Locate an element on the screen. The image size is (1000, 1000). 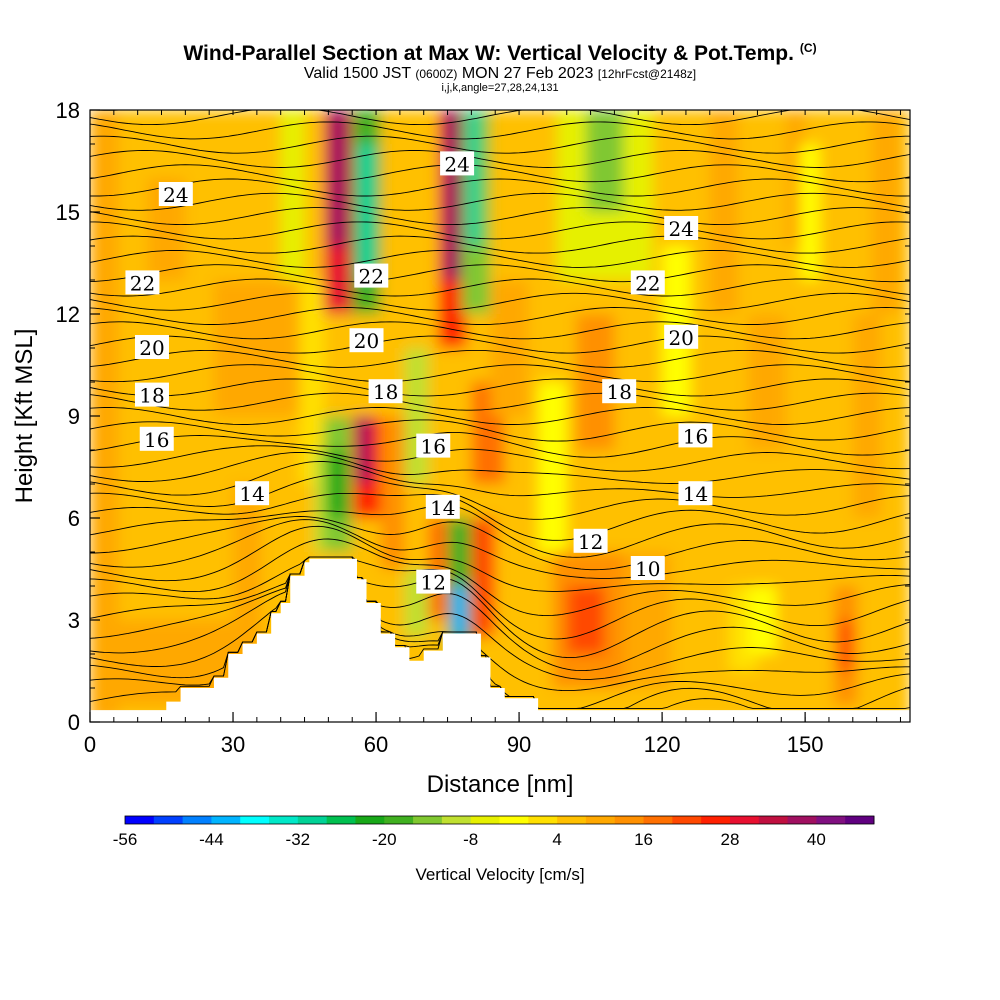
colorbar-tick-label: -32 is located at coordinates (298, 839).